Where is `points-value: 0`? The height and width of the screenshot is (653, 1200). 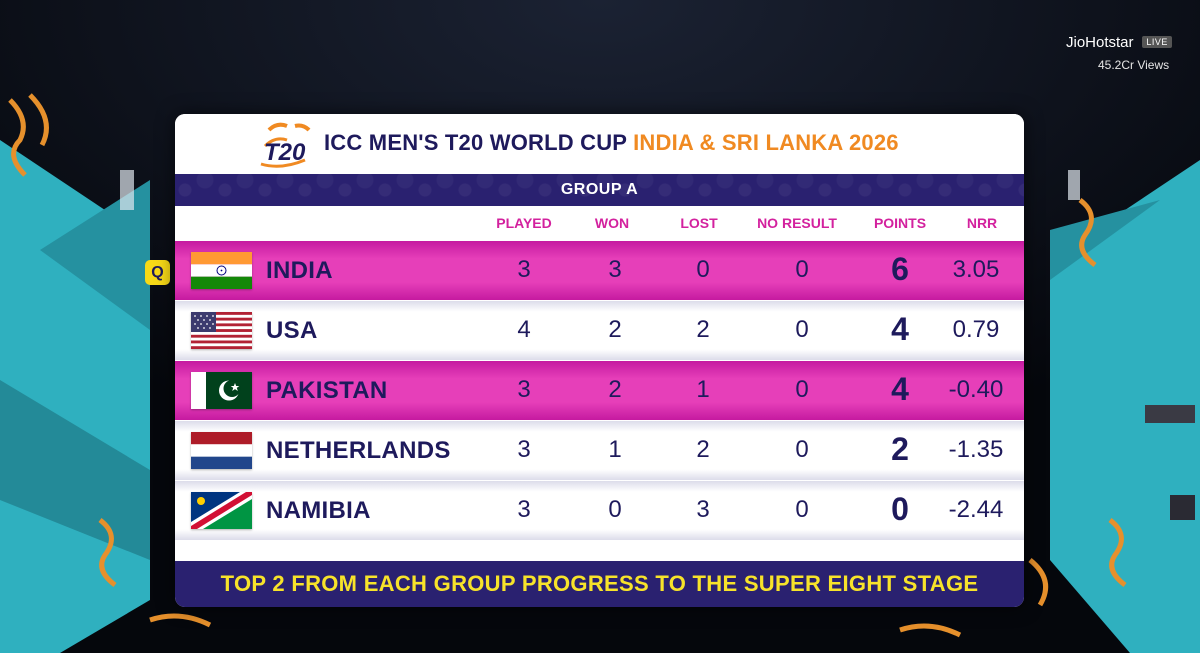 points-value: 0 is located at coordinates (900, 509).